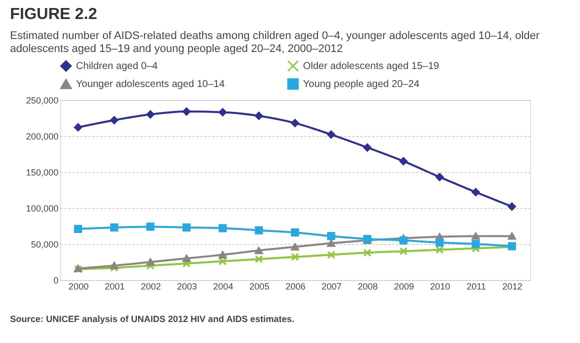 The image size is (580, 343). I want to click on y-tick-label: 100,000, so click(42, 209).